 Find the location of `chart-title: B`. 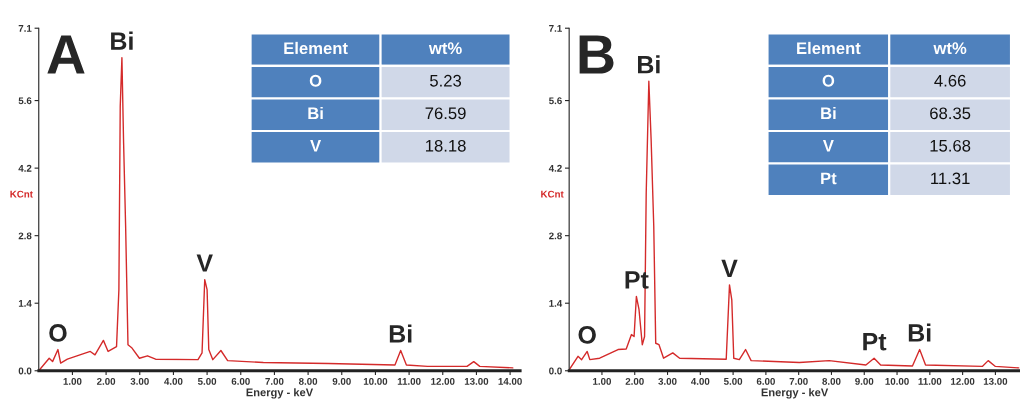

chart-title: B is located at coordinates (596, 54).